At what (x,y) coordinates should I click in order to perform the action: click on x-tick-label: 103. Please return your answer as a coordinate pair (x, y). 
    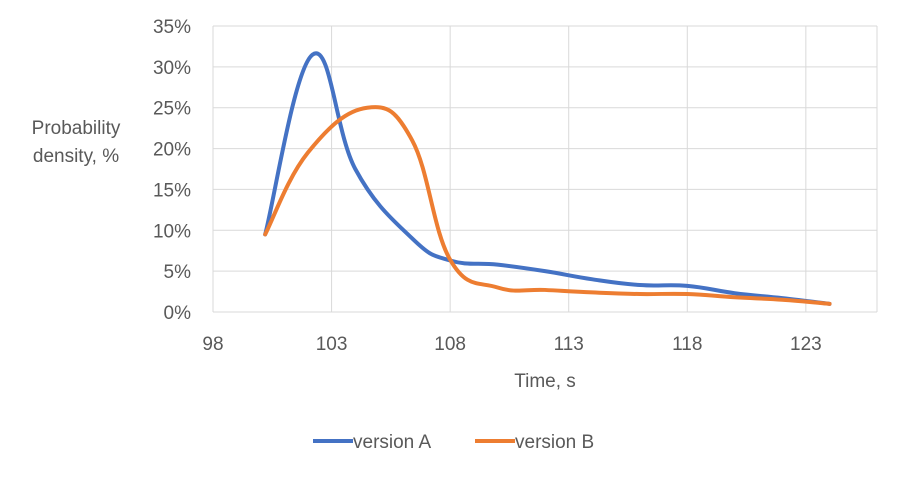
    Looking at the image, I should click on (332, 344).